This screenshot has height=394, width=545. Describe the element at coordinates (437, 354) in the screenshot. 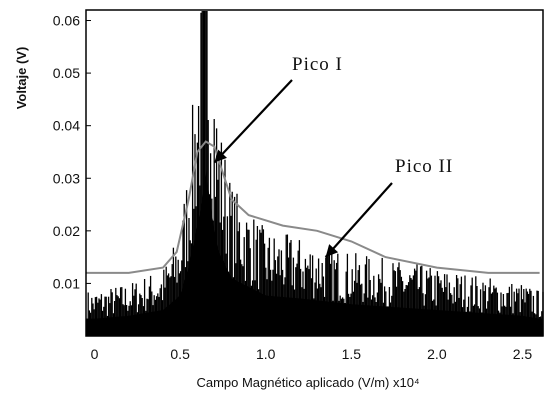

I see `x-tick-label: 2.0` at that location.